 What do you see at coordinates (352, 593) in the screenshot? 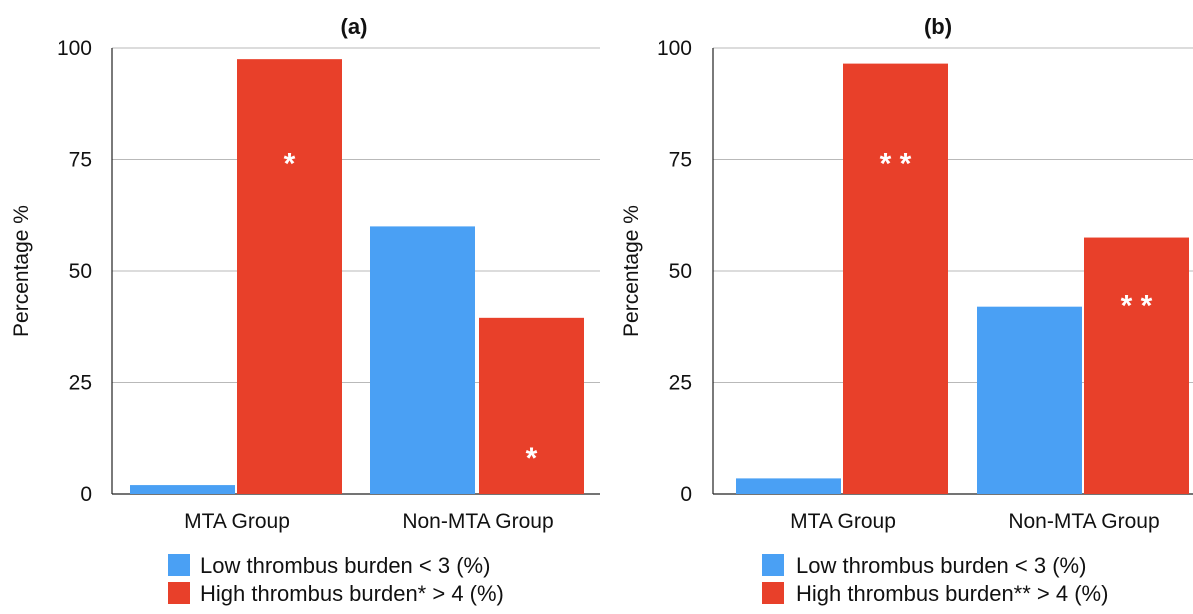
I see `legend-label: High thrombus burden* > 4 (%)` at bounding box center [352, 593].